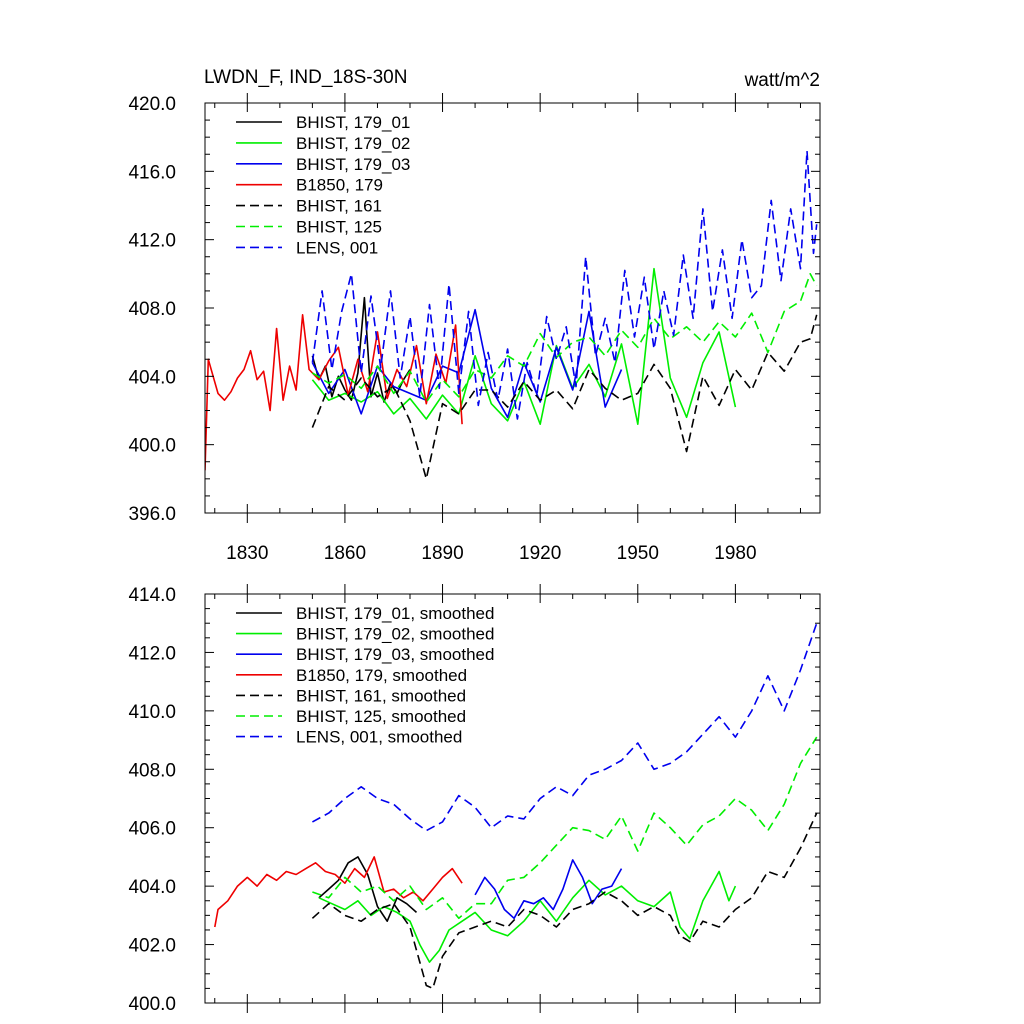  What do you see at coordinates (339, 227) in the screenshot?
I see `legend-label: BHIST, 125` at bounding box center [339, 227].